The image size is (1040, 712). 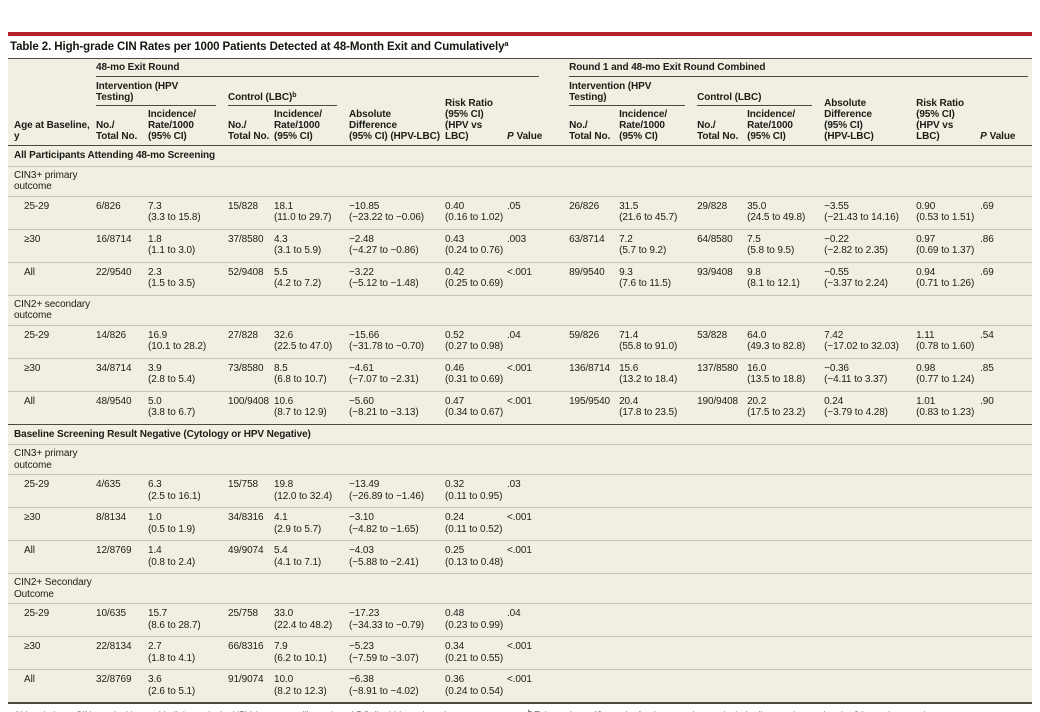 I want to click on col-header-pvalue-2: P Value, so click(x=1006, y=113).